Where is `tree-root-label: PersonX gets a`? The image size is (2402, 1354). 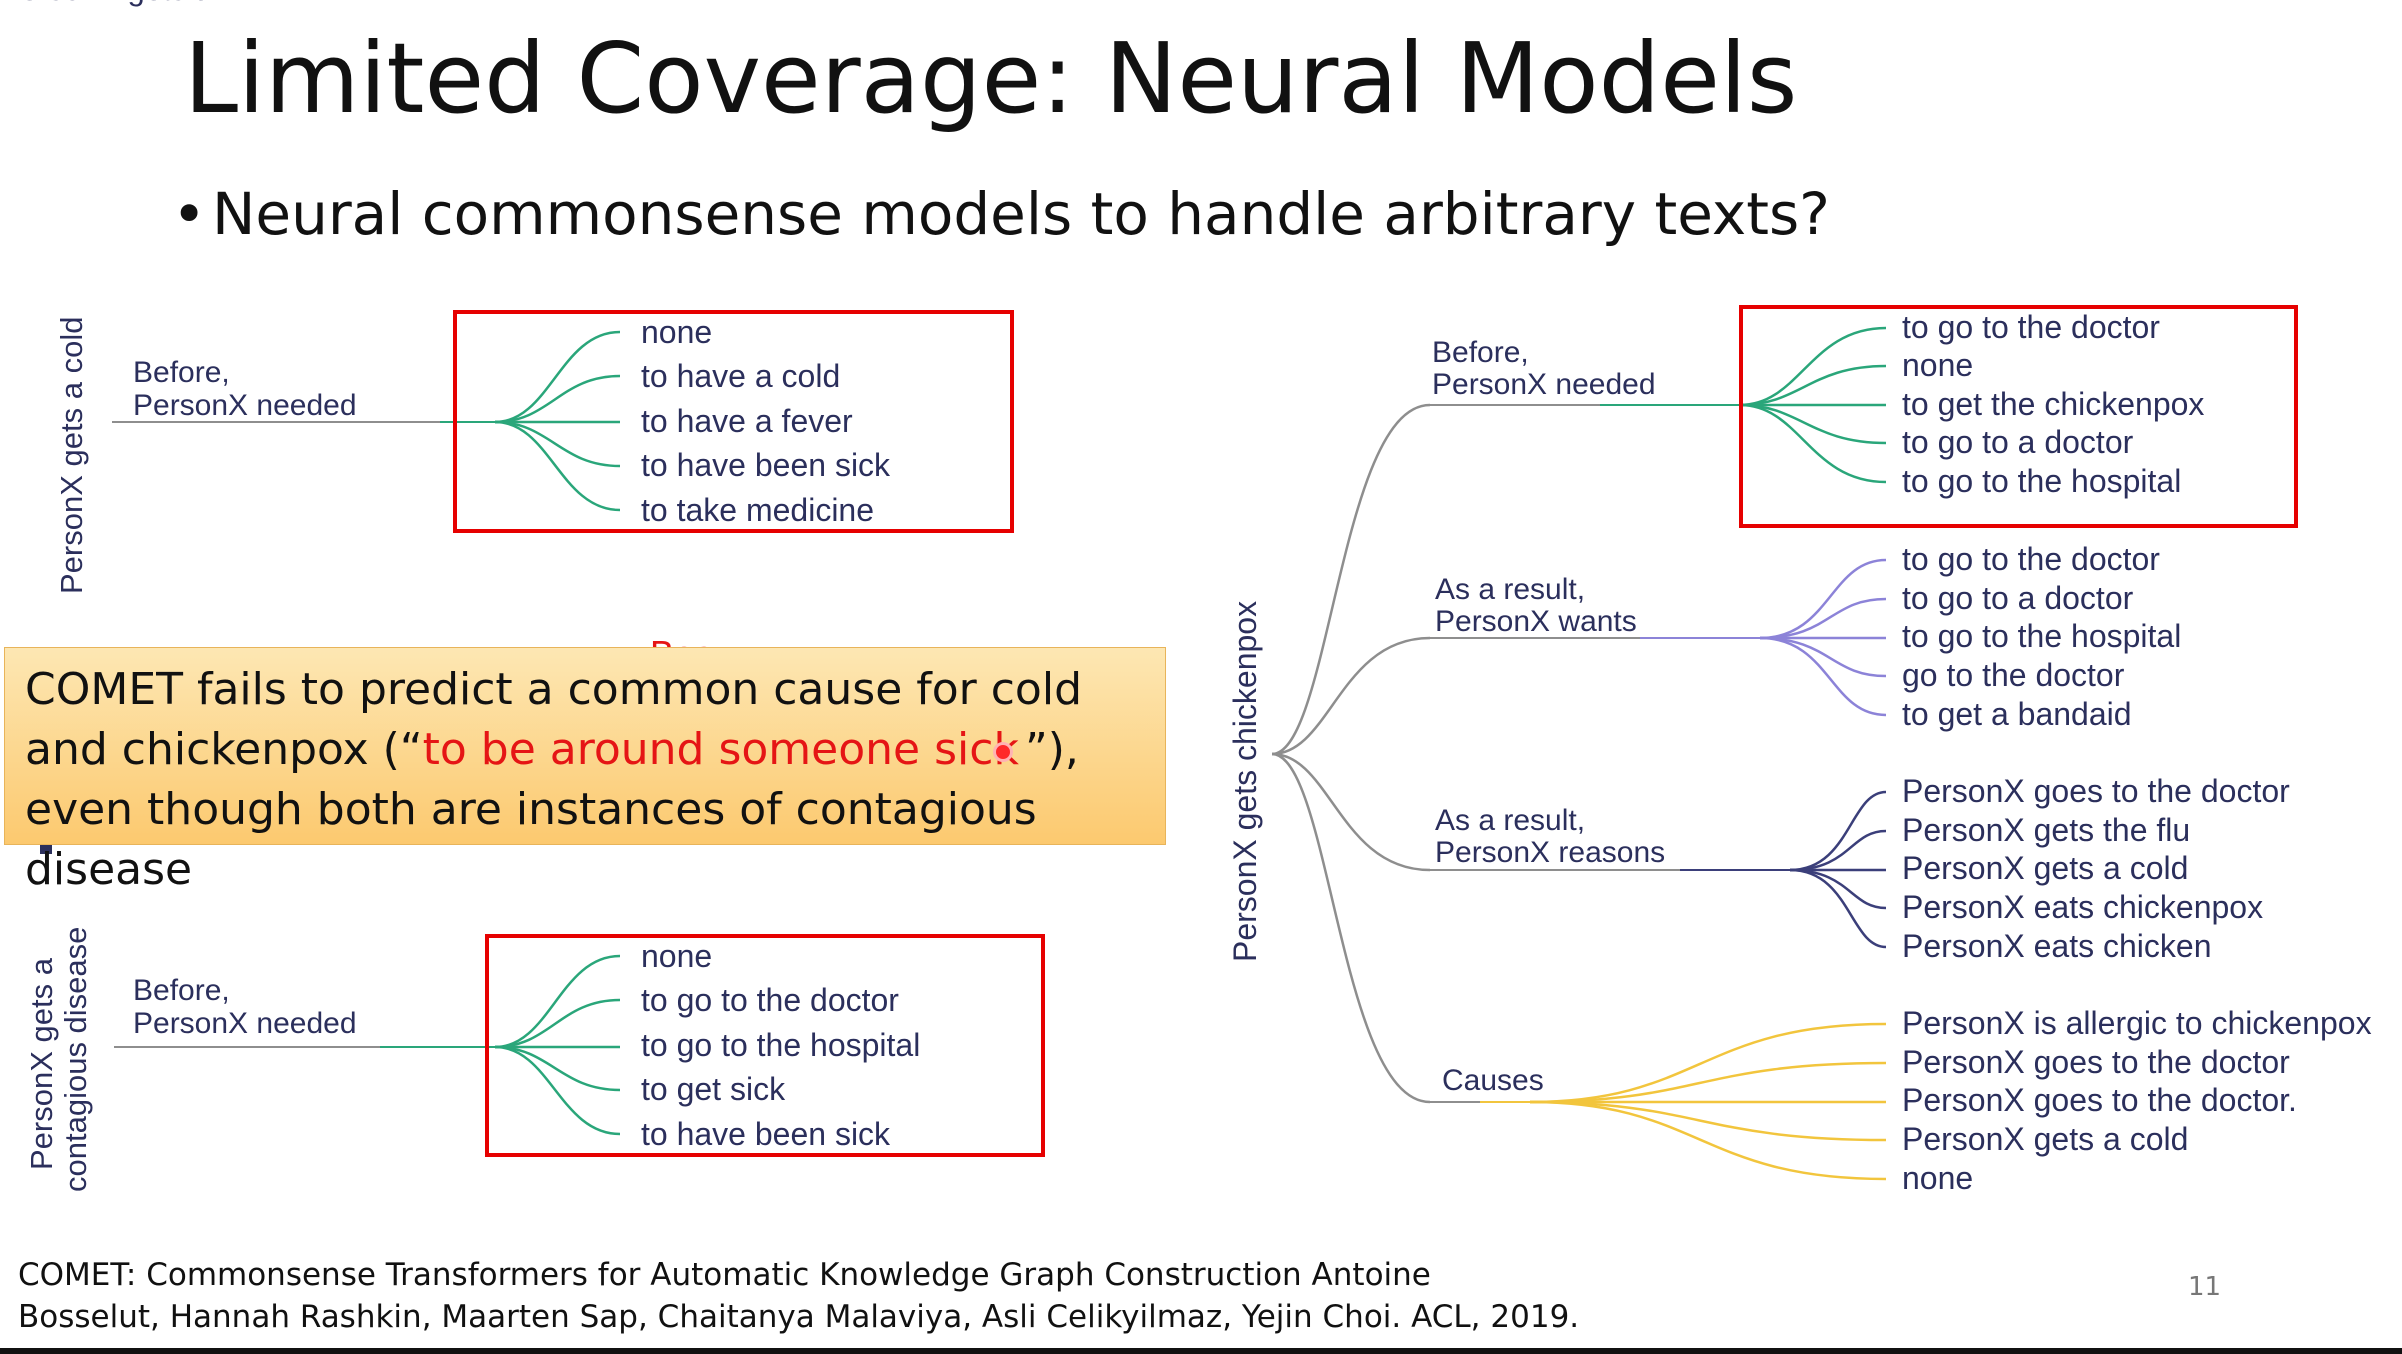
tree-root-label: PersonX gets a is located at coordinates (106, 3).